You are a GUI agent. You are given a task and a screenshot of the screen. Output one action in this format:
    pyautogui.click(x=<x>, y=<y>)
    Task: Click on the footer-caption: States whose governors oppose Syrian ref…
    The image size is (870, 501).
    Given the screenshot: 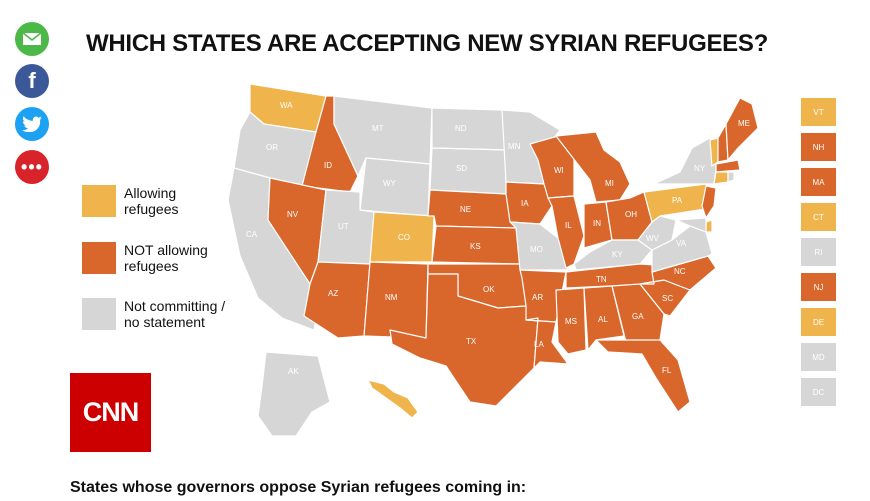 What is the action you would take?
    pyautogui.click(x=298, y=487)
    